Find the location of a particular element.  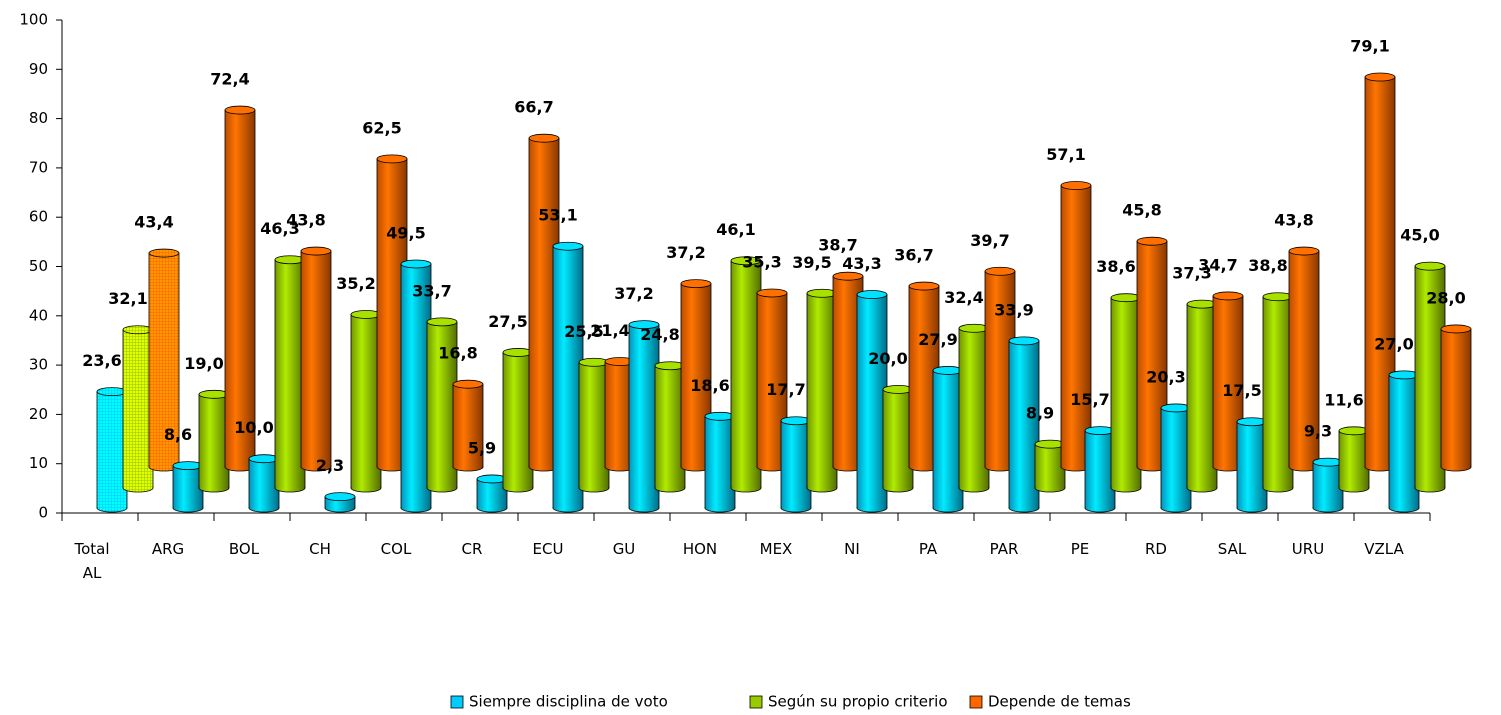

x-tick-label: RD is located at coordinates (1156, 549).